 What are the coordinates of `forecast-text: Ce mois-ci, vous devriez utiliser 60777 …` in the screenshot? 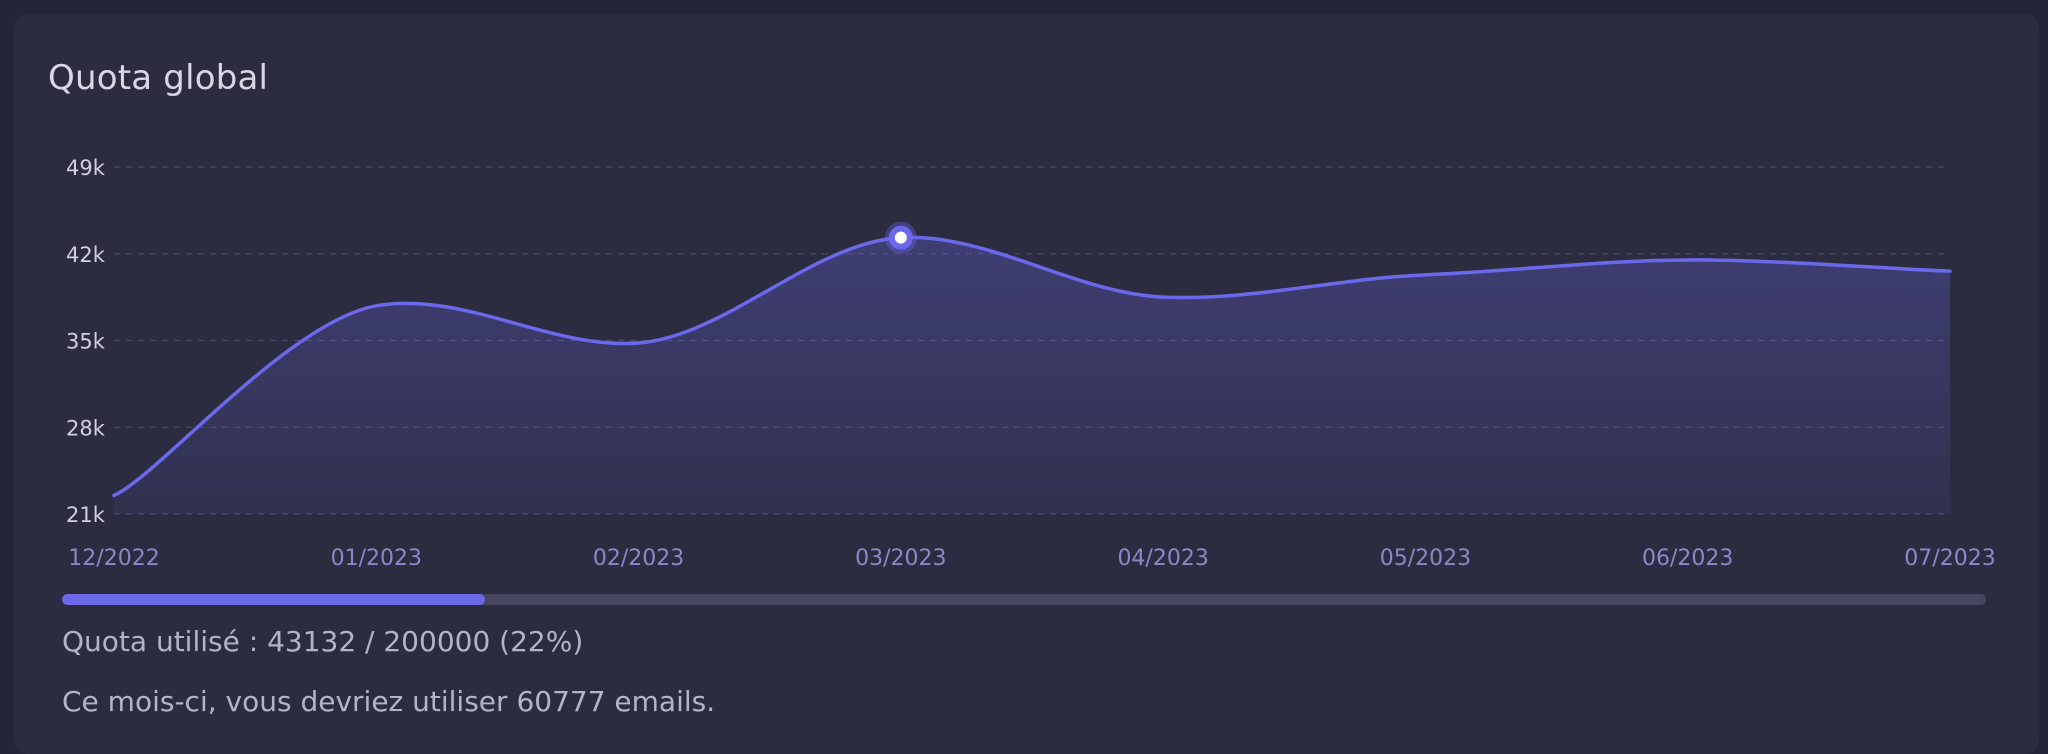 It's located at (389, 701).